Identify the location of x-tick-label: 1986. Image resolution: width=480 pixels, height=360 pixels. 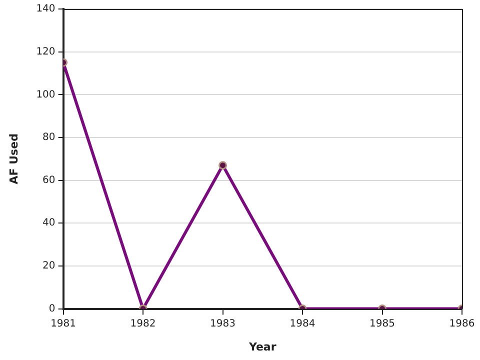
(462, 324).